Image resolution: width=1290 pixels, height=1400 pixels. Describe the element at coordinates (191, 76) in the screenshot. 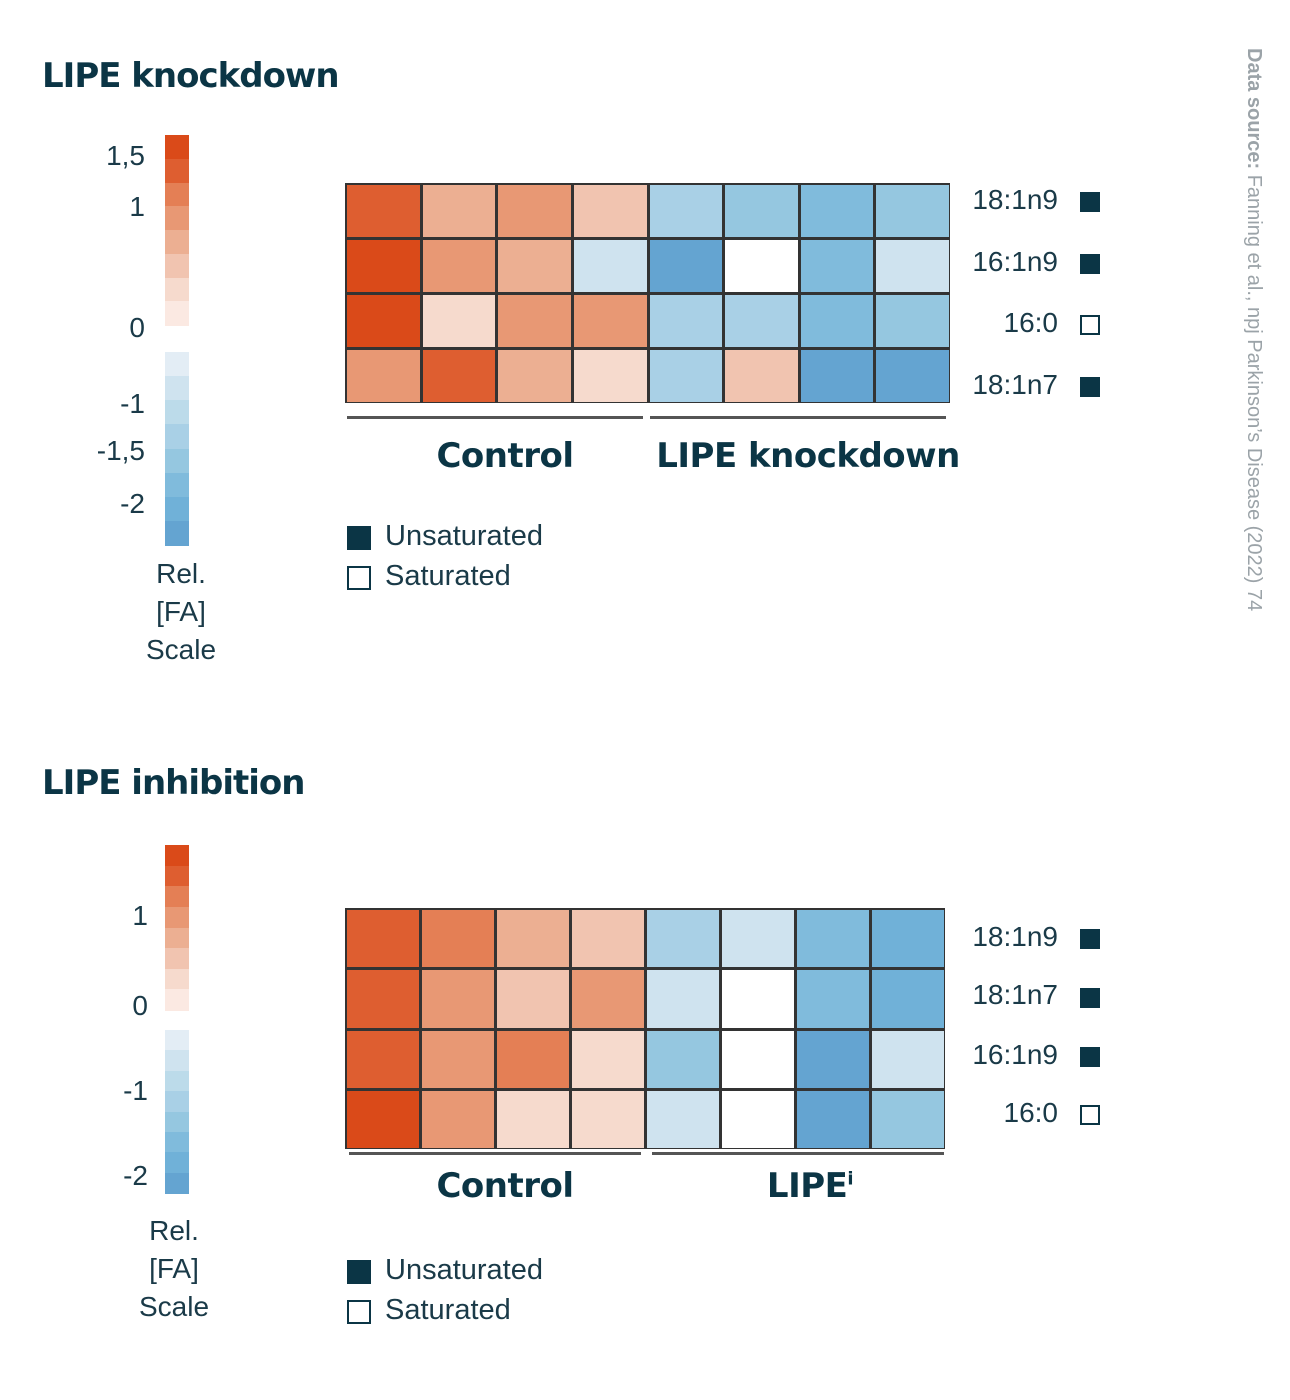

I see `panel-title: LIPE knockdown` at that location.